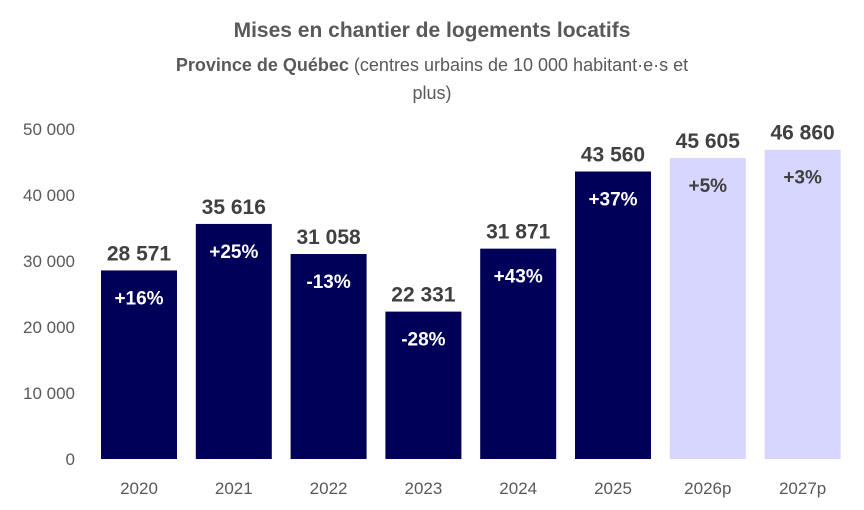  What do you see at coordinates (518, 488) in the screenshot?
I see `x-tick-label: 2024` at bounding box center [518, 488].